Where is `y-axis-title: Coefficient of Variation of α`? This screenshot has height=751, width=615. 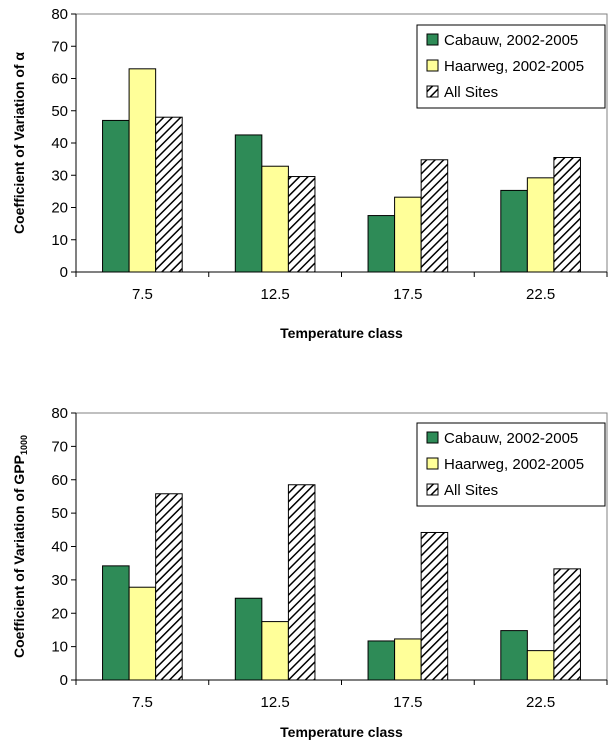
y-axis-title: Coefficient of Variation of α is located at coordinates (19, 143).